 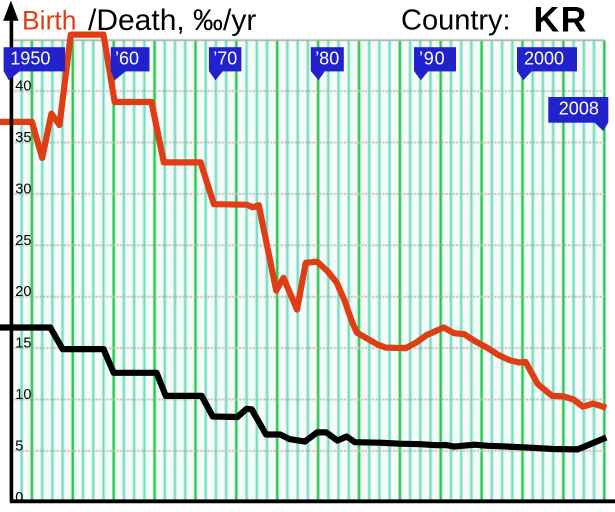 What do you see at coordinates (172, 20) in the screenshot?
I see `svg-text: /Death, ‰/yr` at bounding box center [172, 20].